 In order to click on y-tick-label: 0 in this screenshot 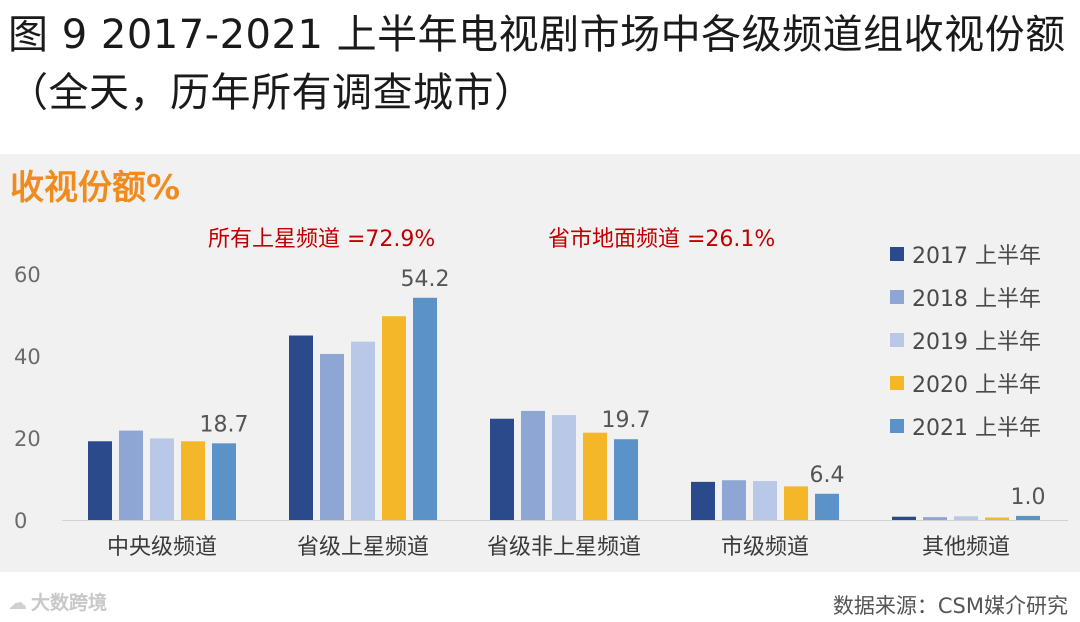, I will do `click(20, 521)`.